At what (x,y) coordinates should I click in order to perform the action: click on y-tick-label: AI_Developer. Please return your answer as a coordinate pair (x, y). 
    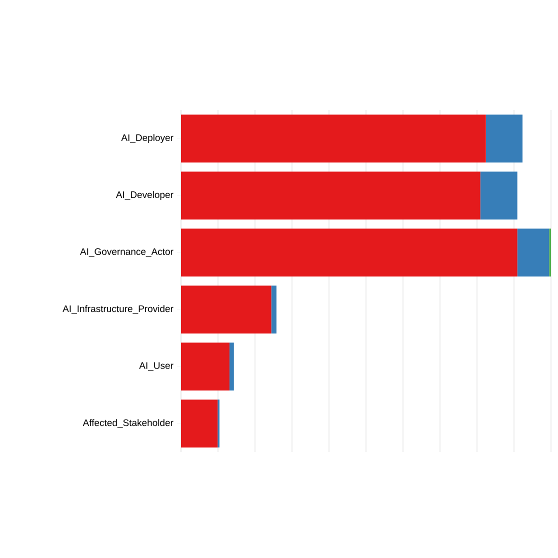
    Looking at the image, I should click on (145, 195).